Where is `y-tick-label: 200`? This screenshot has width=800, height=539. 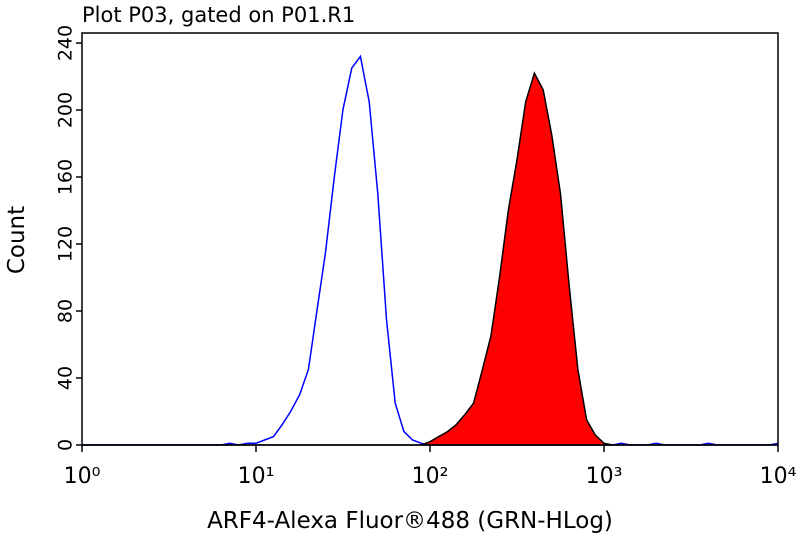
y-tick-label: 200 is located at coordinates (66, 110).